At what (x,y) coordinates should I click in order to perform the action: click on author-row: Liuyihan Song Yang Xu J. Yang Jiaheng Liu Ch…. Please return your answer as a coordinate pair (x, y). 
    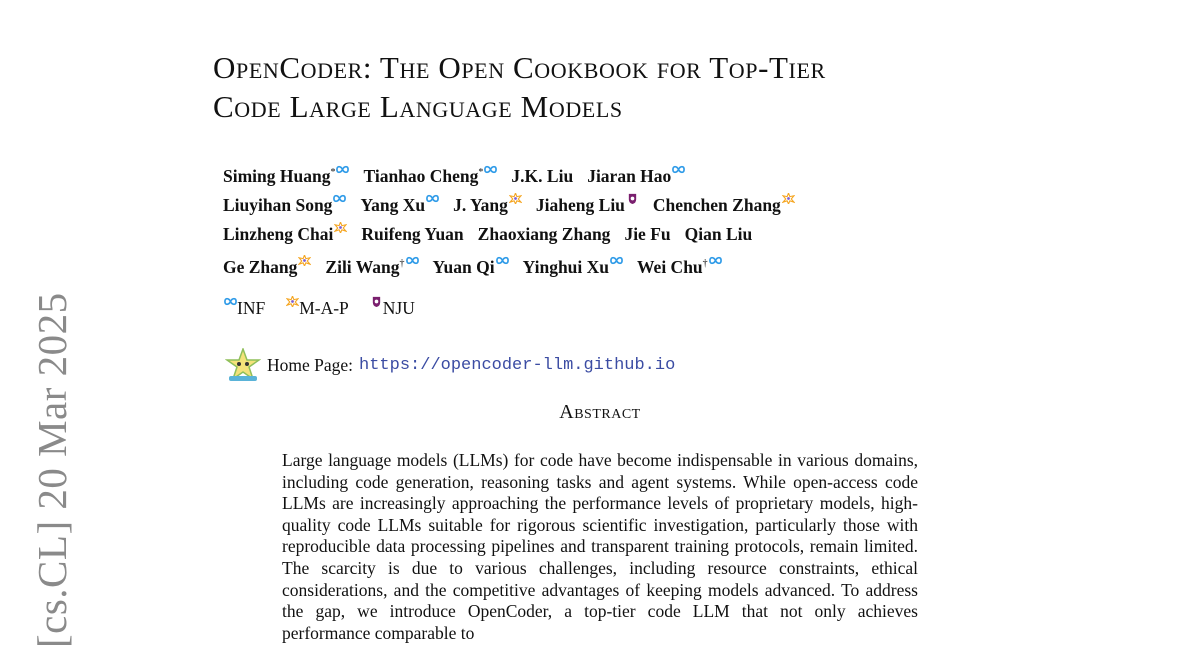
    Looking at the image, I should click on (516, 205).